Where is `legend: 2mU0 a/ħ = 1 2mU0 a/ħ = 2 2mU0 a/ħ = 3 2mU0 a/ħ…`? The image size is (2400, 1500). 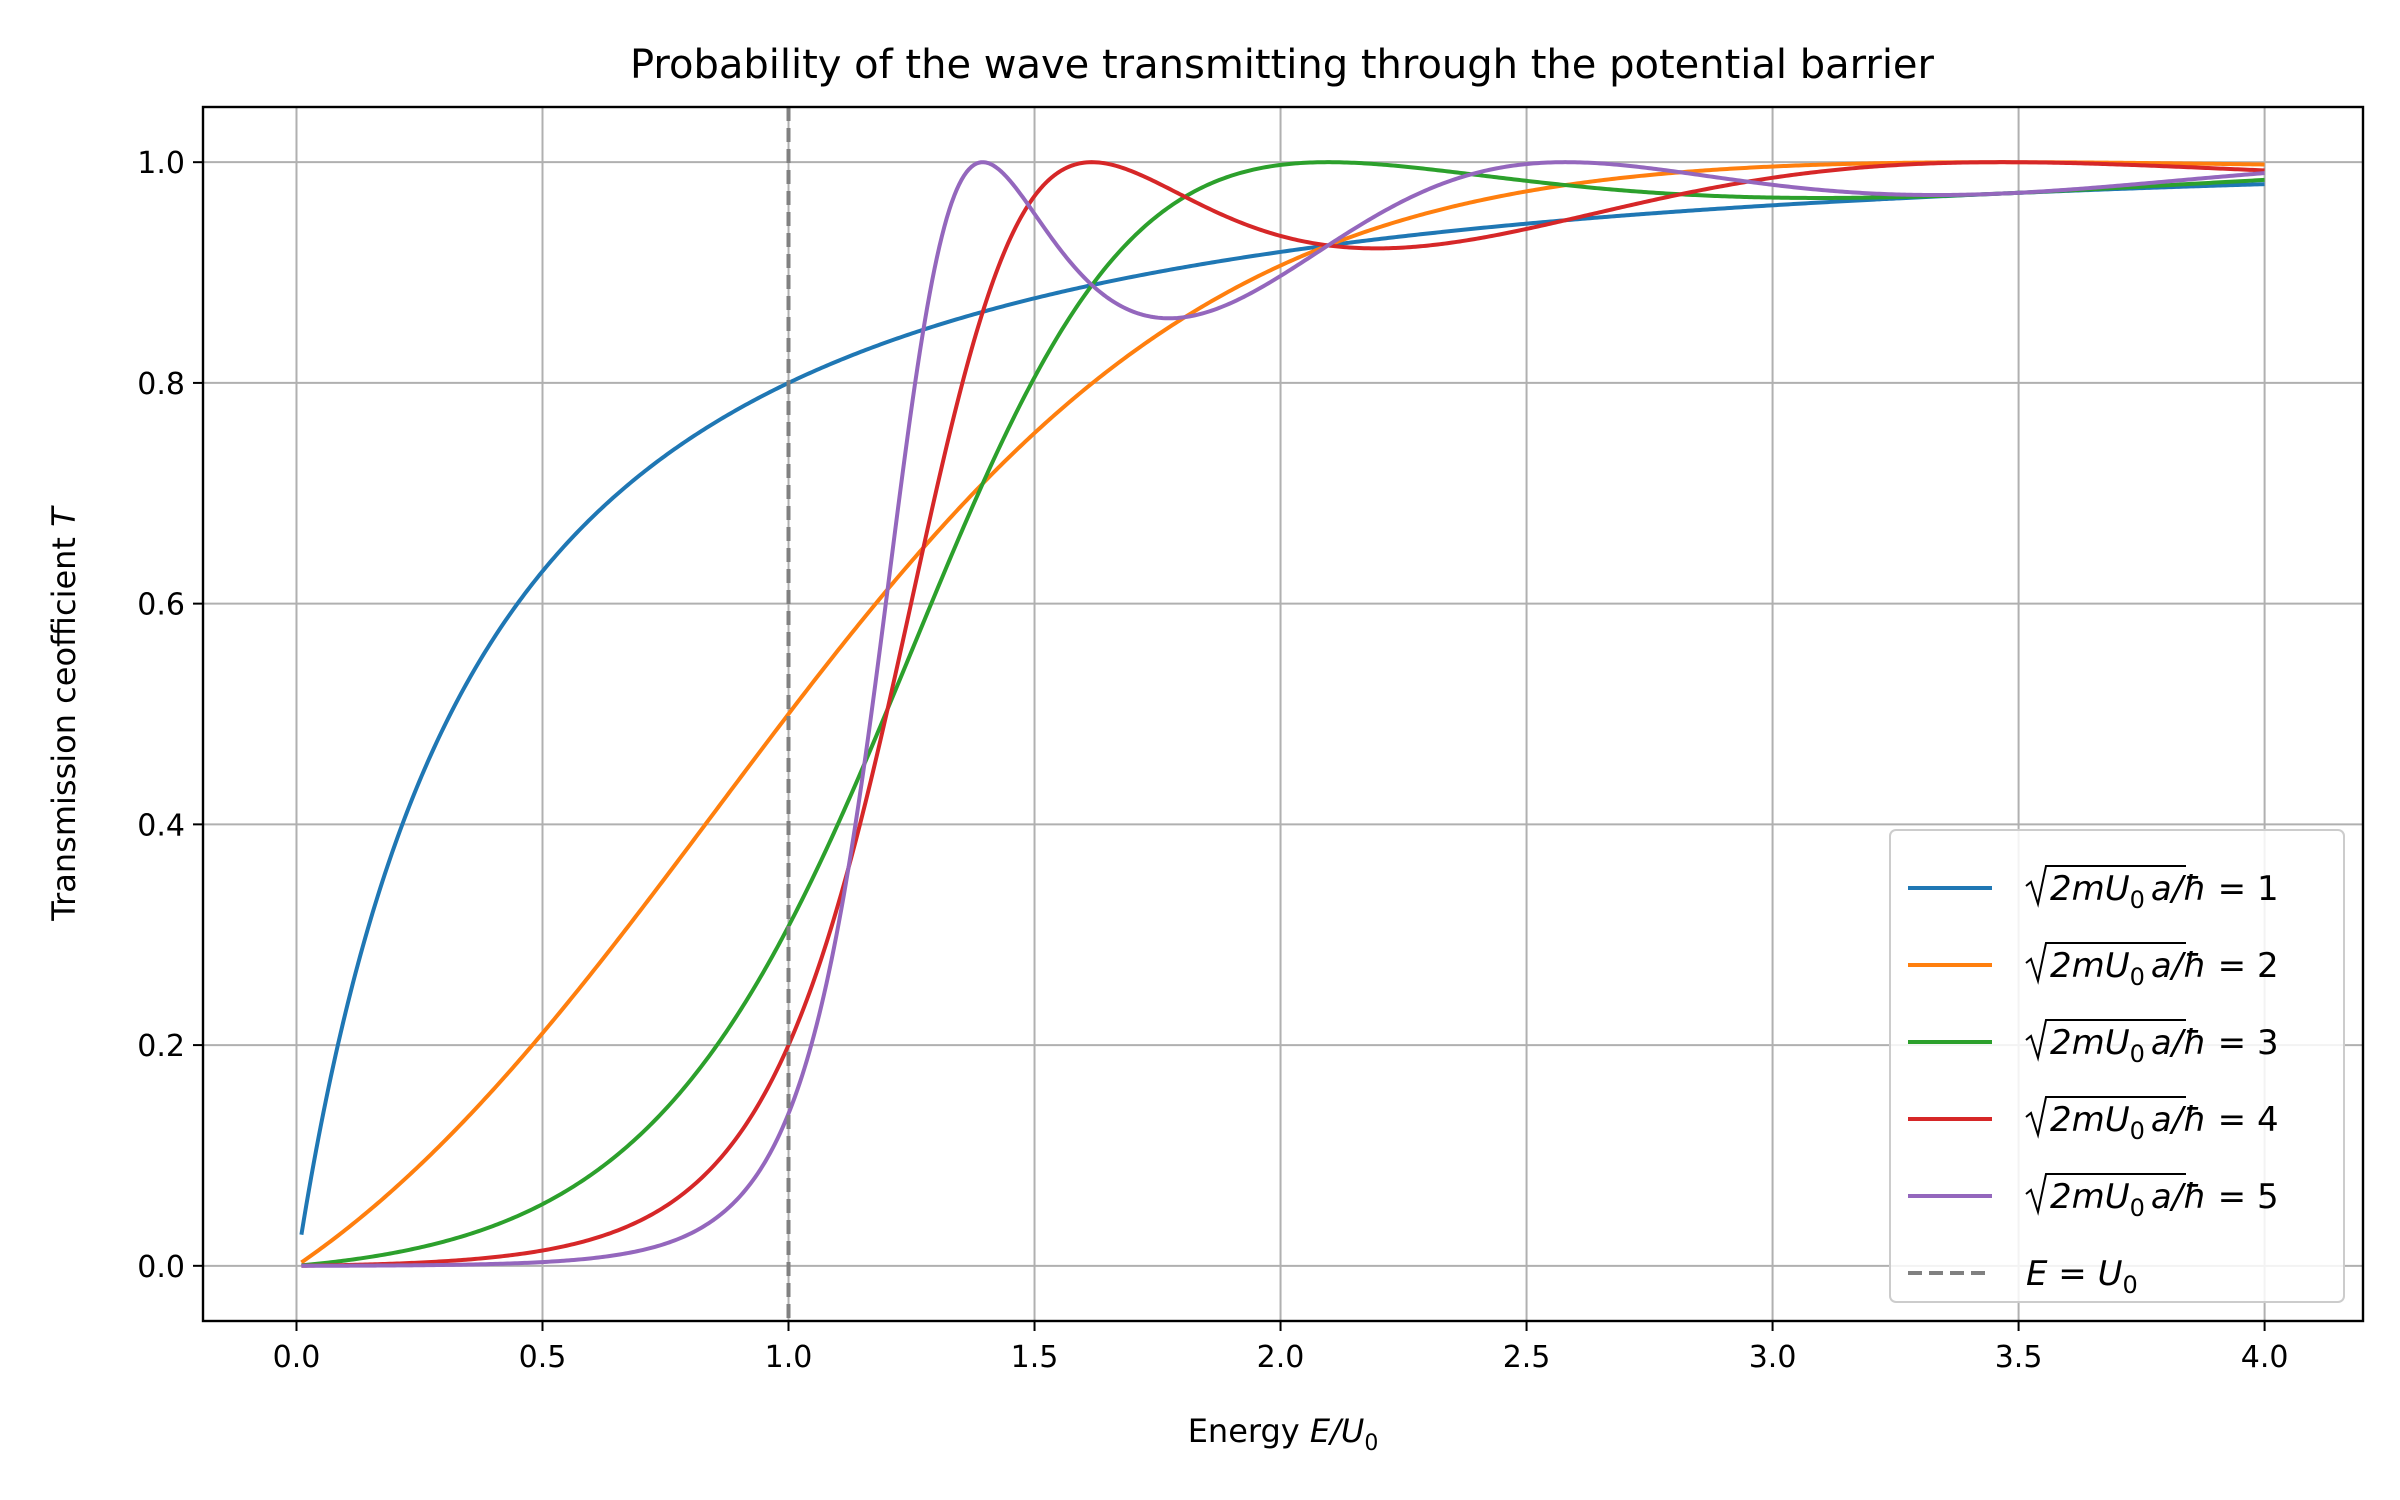
legend: 2mU0 a/ħ = 1 2mU0 a/ħ = 2 2mU0 a/ħ = 3 2mU0 a/ħ… is located at coordinates (2117, 1066).